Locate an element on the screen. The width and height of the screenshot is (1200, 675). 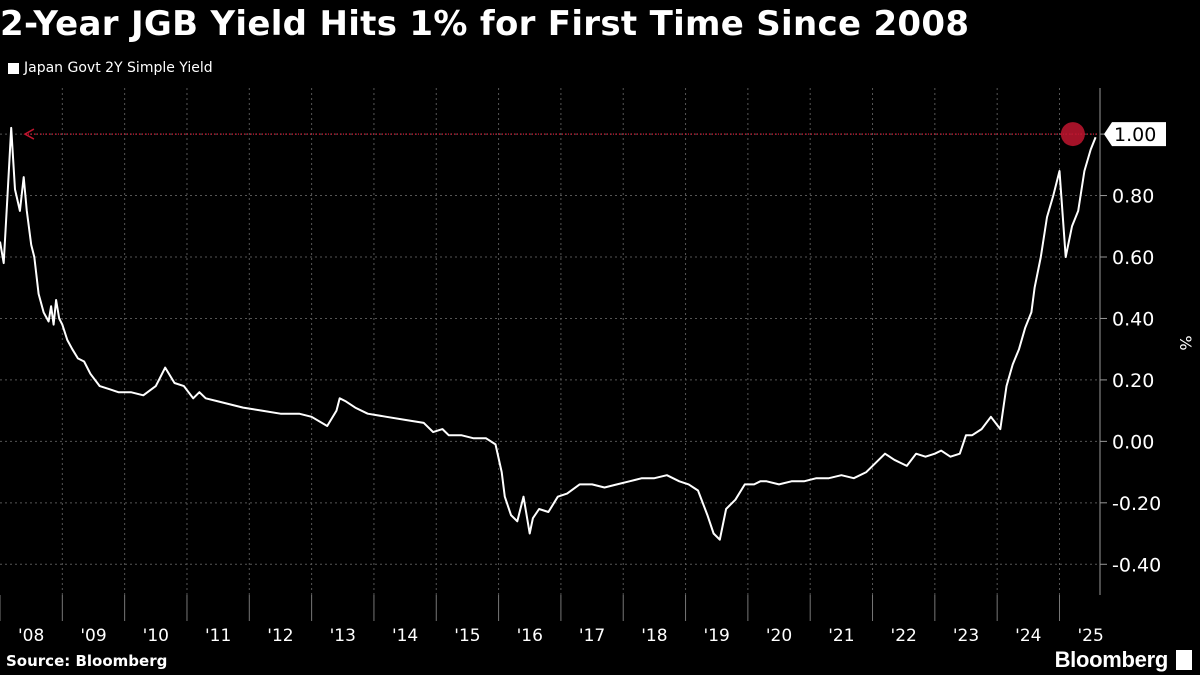
x-tick-label: '18 is located at coordinates (654, 636).